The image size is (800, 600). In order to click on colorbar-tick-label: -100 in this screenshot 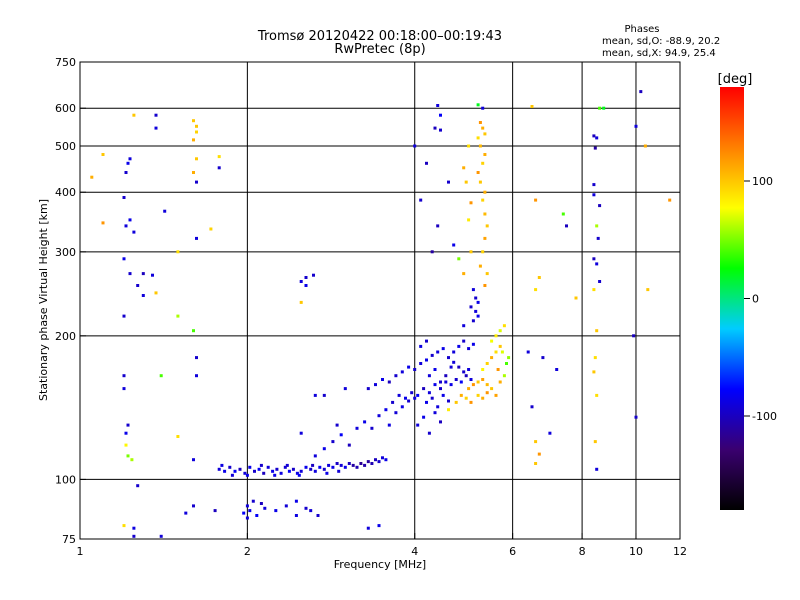, I will do `click(764, 416)`.